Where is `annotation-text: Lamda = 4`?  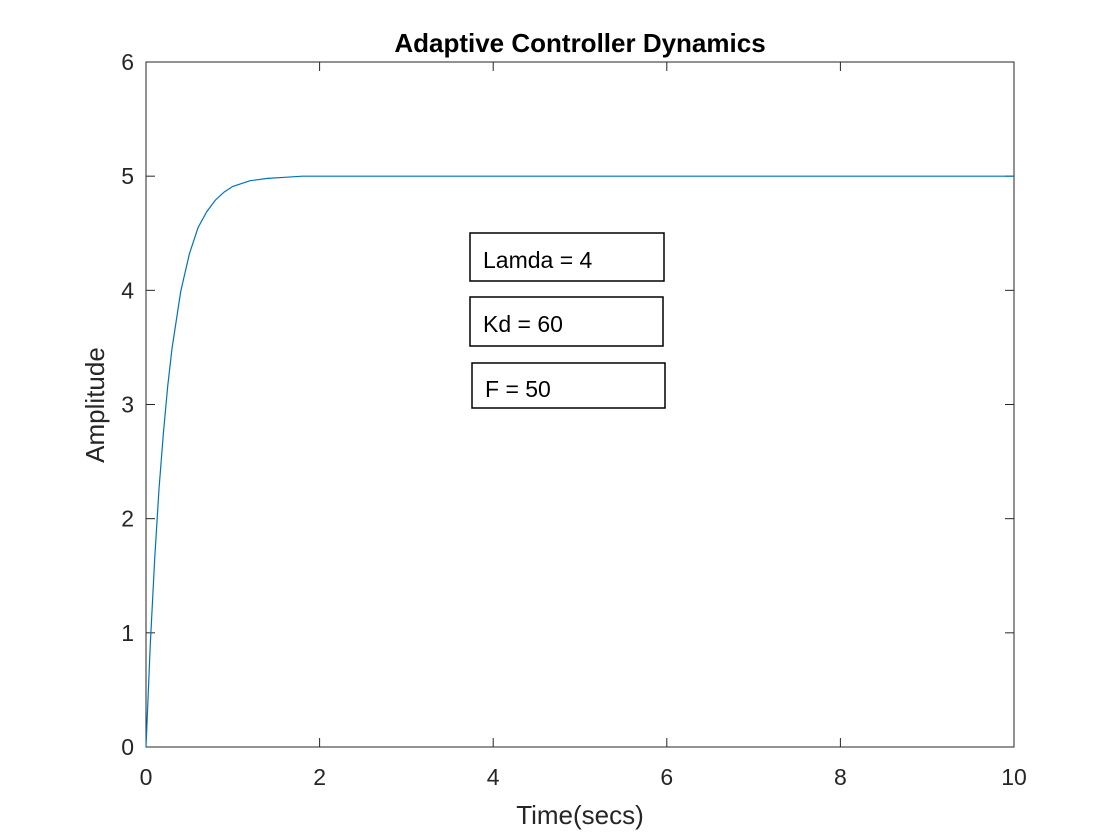
annotation-text: Lamda = 4 is located at coordinates (538, 260).